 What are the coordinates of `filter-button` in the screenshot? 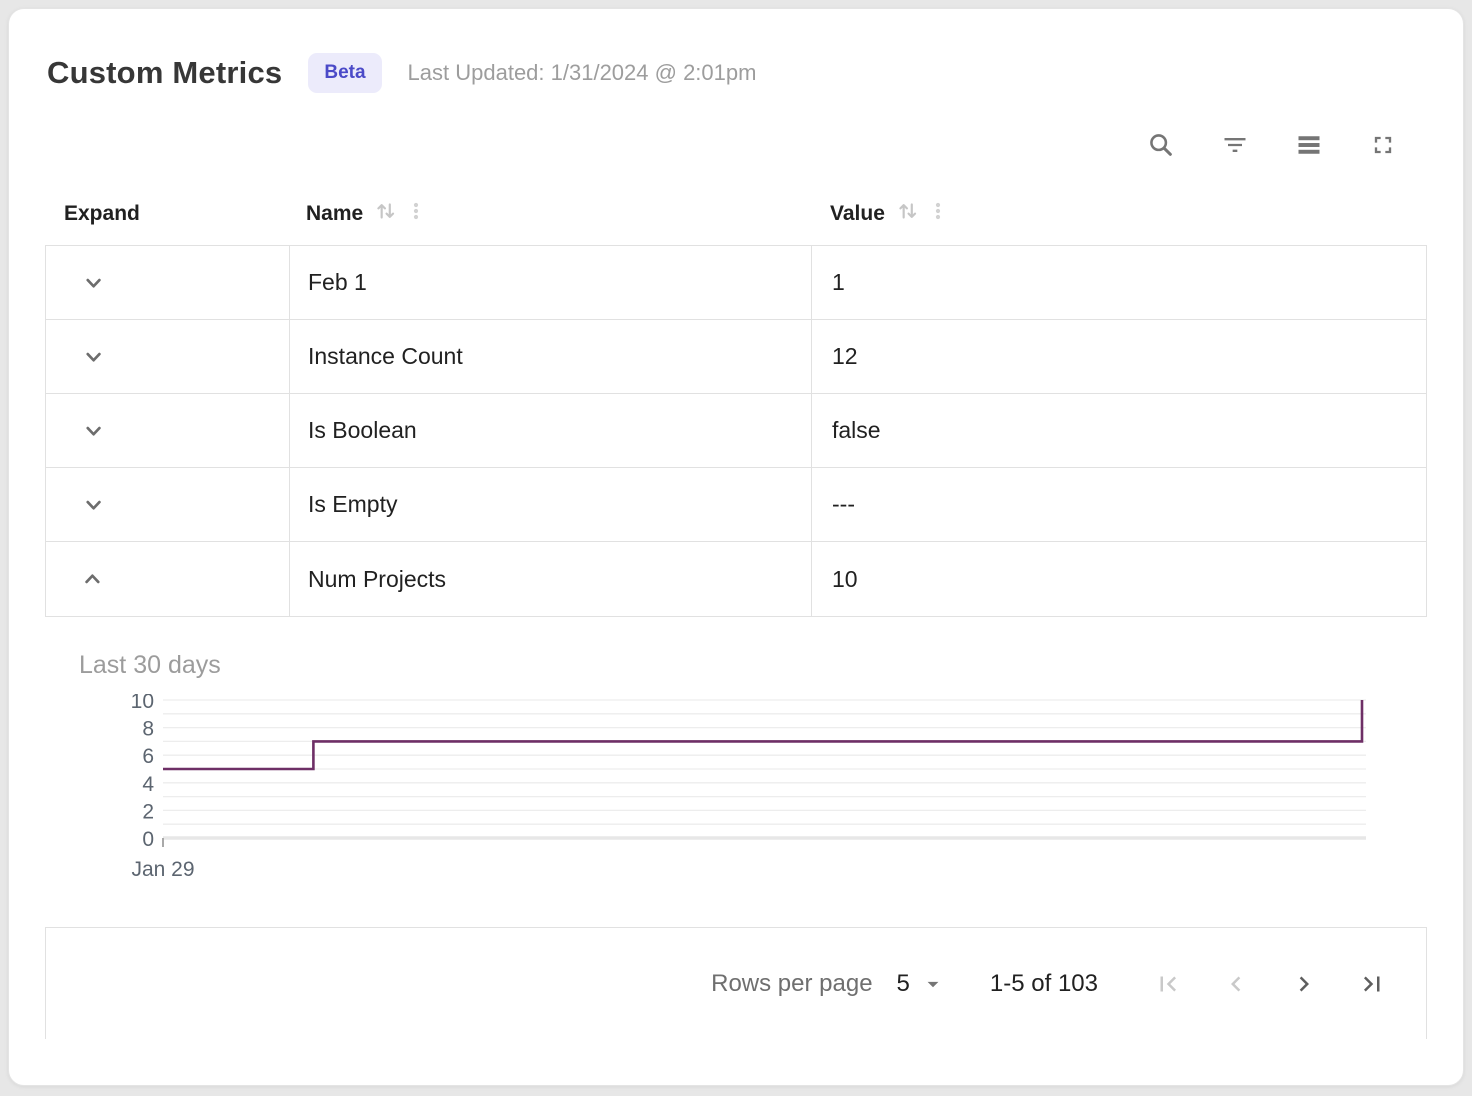 It's located at (1235, 145).